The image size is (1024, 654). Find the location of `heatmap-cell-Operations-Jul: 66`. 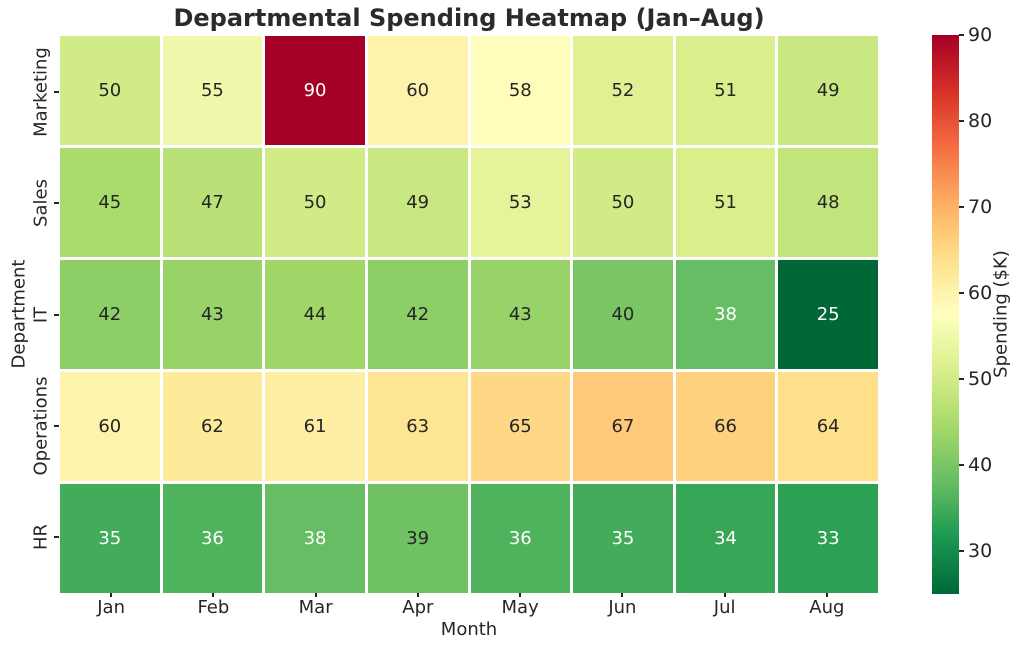

heatmap-cell-Operations-Jul: 66 is located at coordinates (725, 426).